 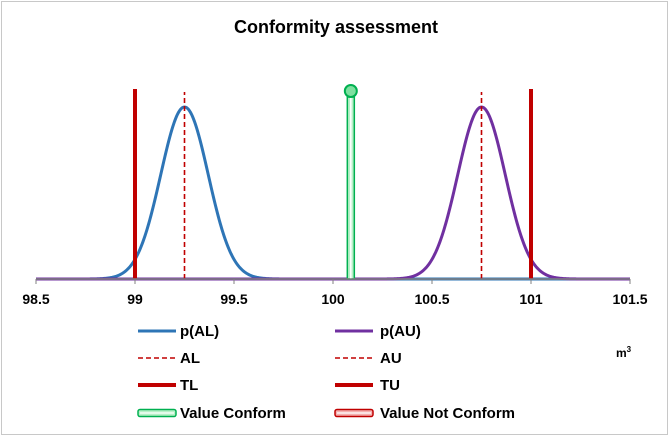 I want to click on legend-label: TU, so click(x=390, y=385).